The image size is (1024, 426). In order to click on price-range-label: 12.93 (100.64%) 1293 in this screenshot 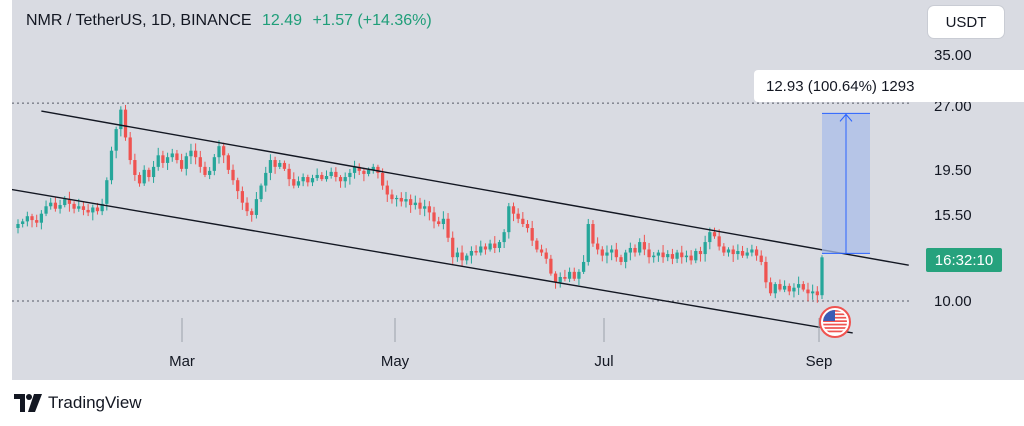, I will do `click(889, 86)`.